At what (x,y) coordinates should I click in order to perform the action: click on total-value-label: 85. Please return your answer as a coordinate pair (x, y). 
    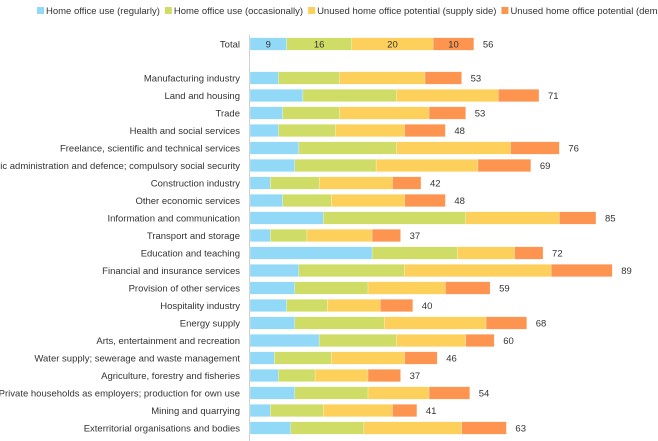
    Looking at the image, I should click on (610, 219).